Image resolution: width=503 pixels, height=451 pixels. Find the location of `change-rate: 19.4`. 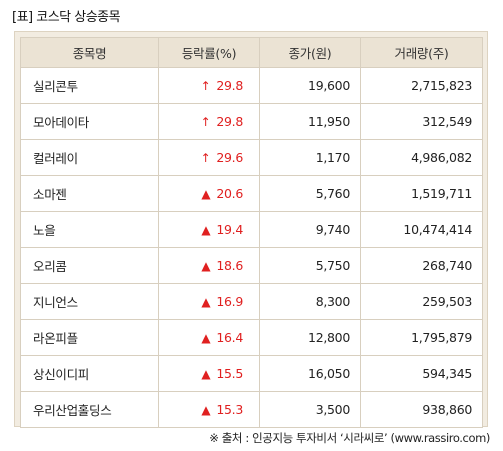

change-rate: 19.4 is located at coordinates (229, 229).